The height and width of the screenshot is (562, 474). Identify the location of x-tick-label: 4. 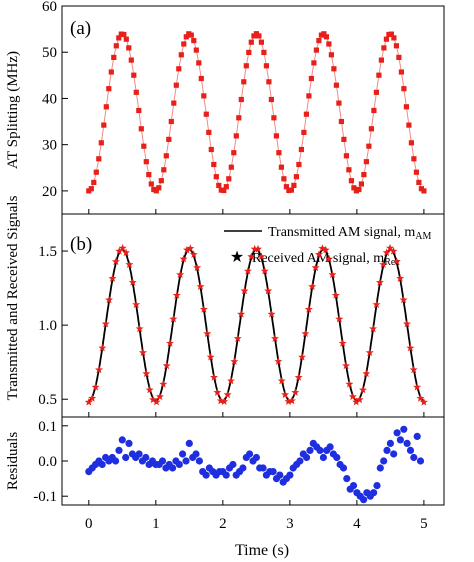
(357, 524).